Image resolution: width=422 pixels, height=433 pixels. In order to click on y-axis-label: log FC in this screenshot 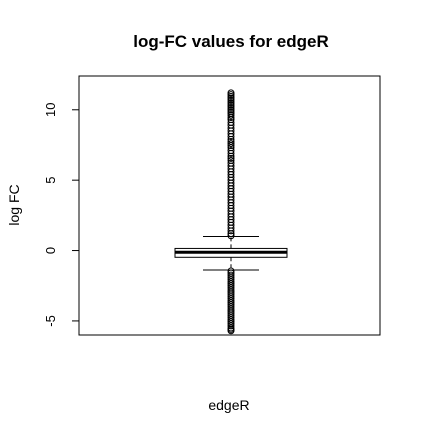, I will do `click(14, 204)`.